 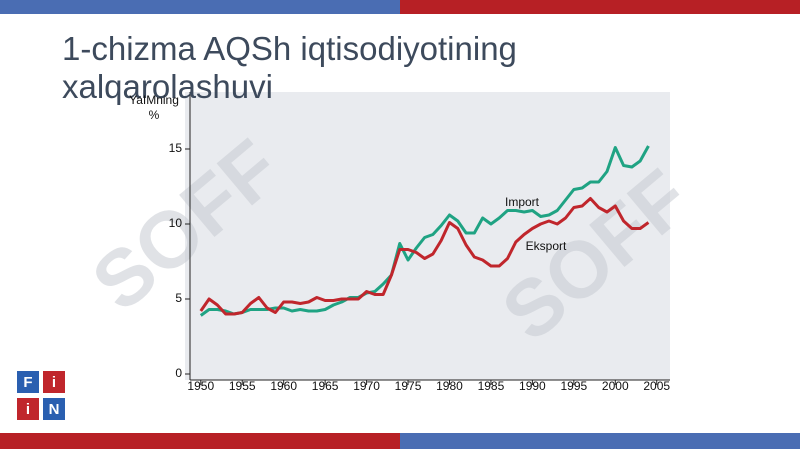 I want to click on logo-letter: F, so click(x=27, y=382).